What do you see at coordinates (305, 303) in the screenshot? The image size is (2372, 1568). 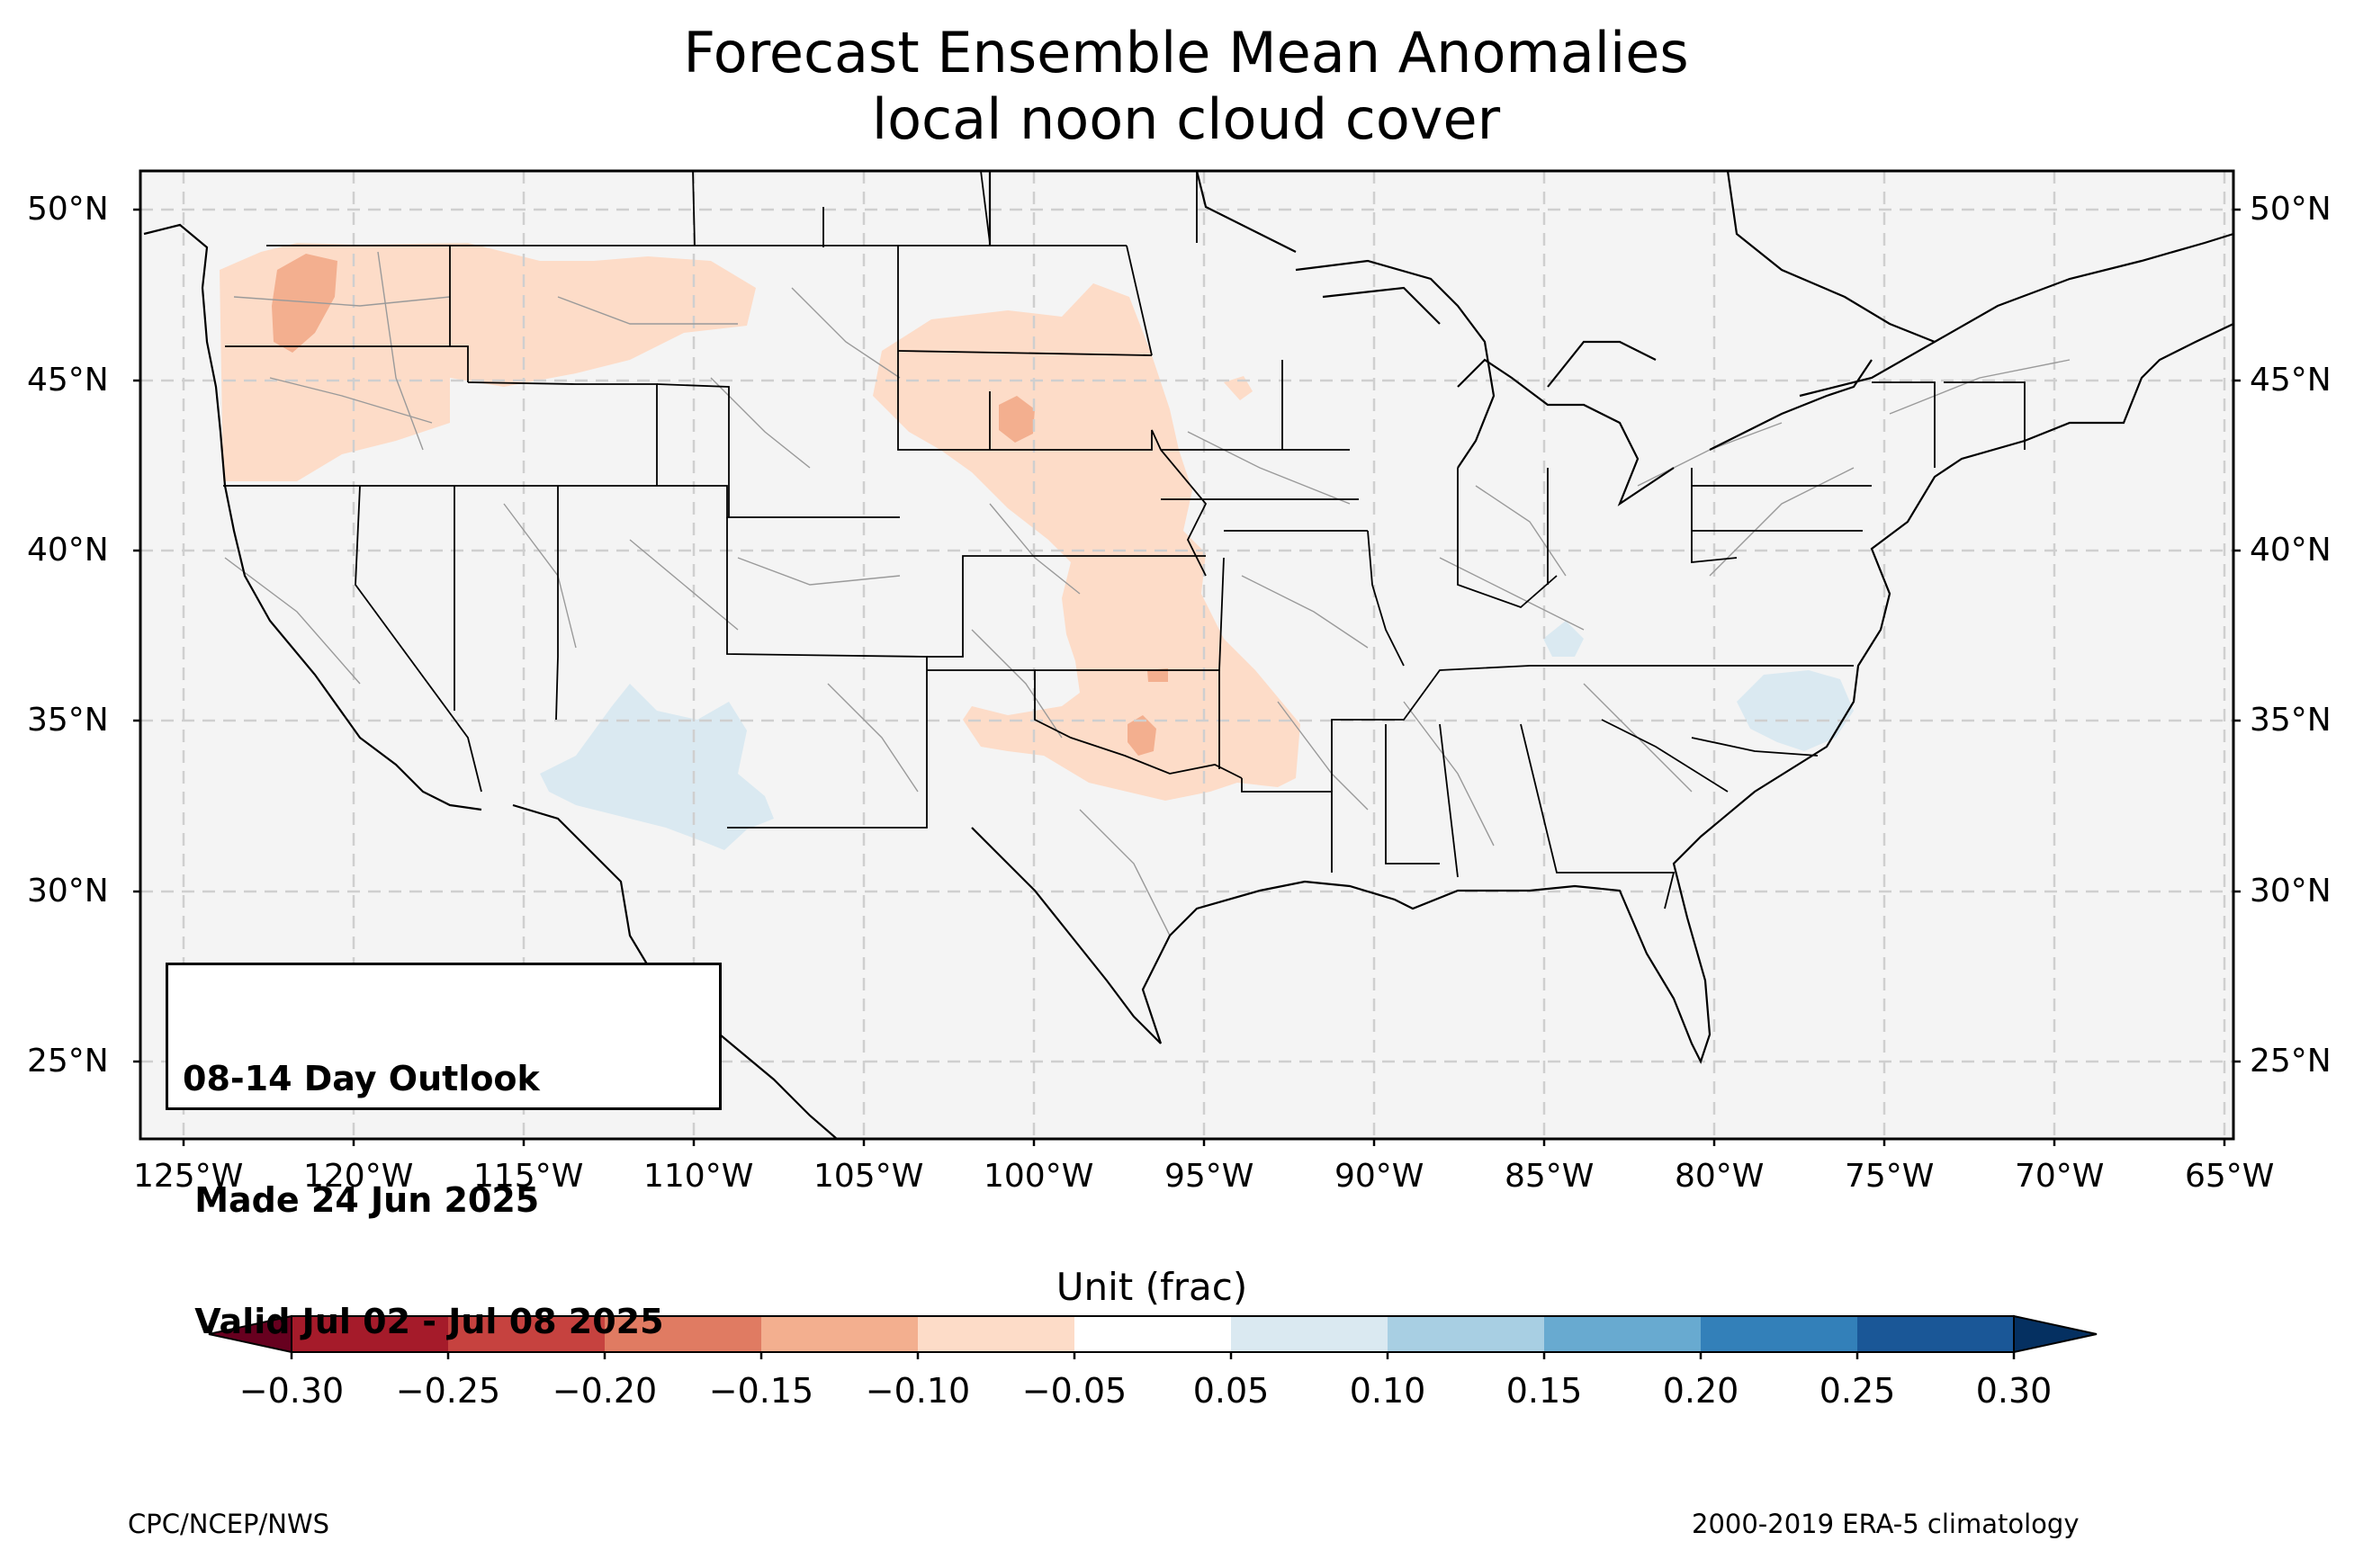 I see `anomaly-moderate-pacific-northwest` at bounding box center [305, 303].